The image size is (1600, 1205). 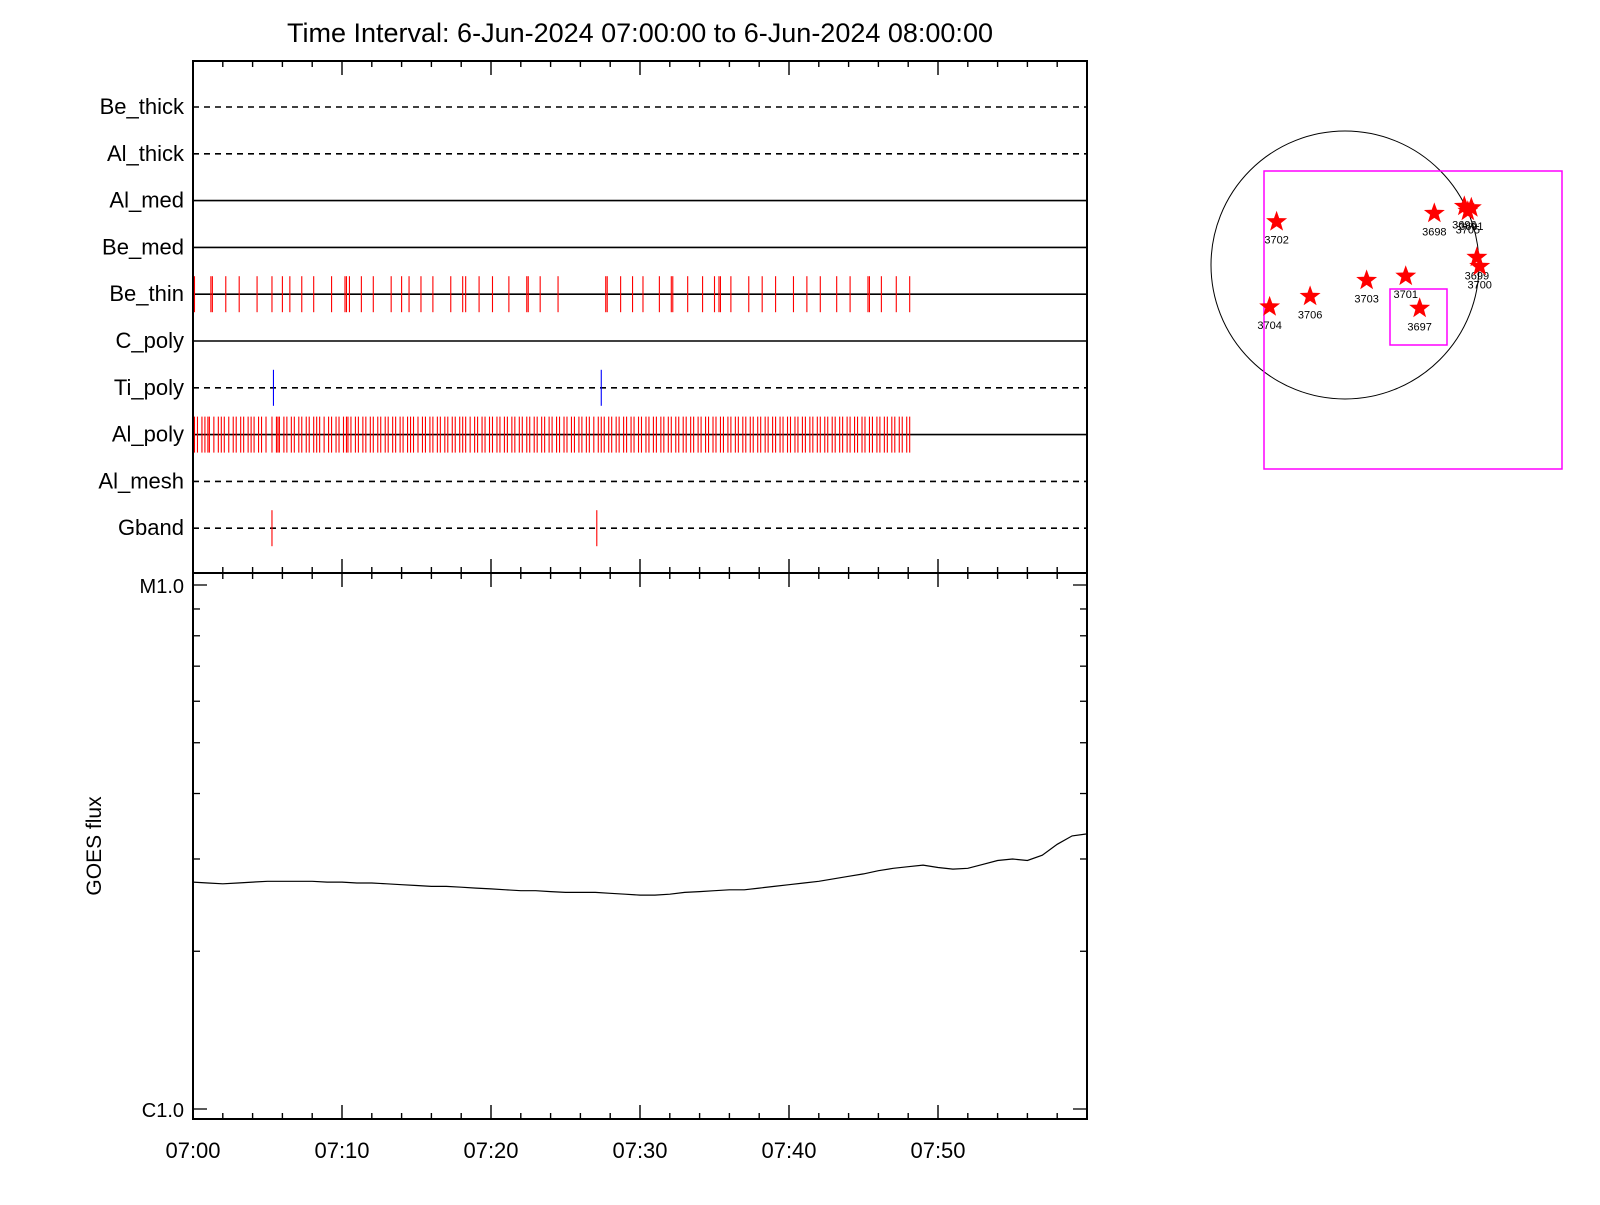 I want to click on x-tick-label: 07:10, so click(x=341, y=1150).